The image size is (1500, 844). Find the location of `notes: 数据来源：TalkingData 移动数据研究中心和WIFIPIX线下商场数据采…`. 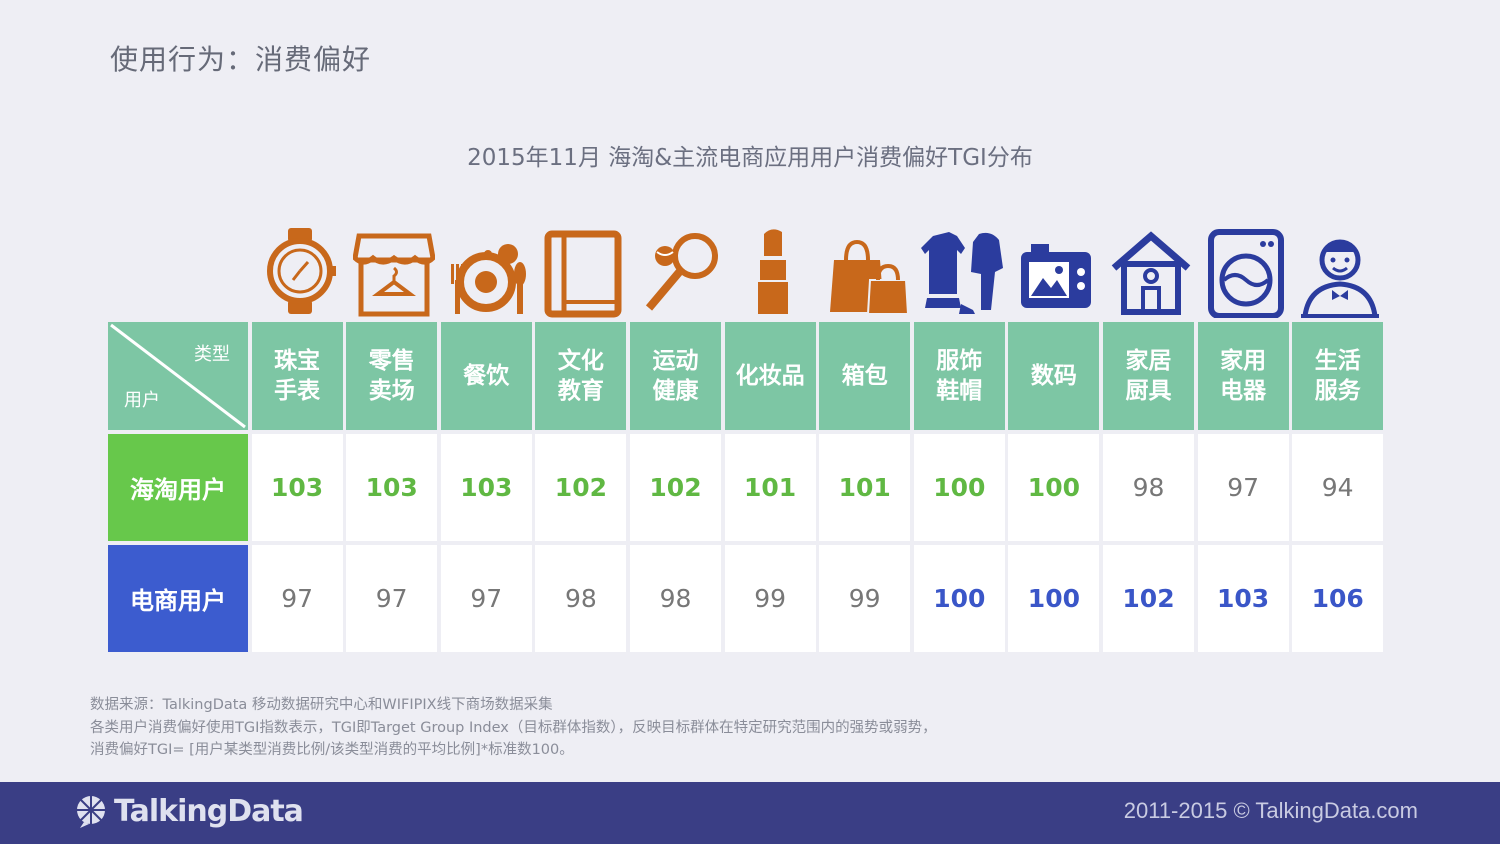

notes: 数据来源：TalkingData 移动数据研究中心和WIFIPIX线下商场数据采… is located at coordinates (513, 728).